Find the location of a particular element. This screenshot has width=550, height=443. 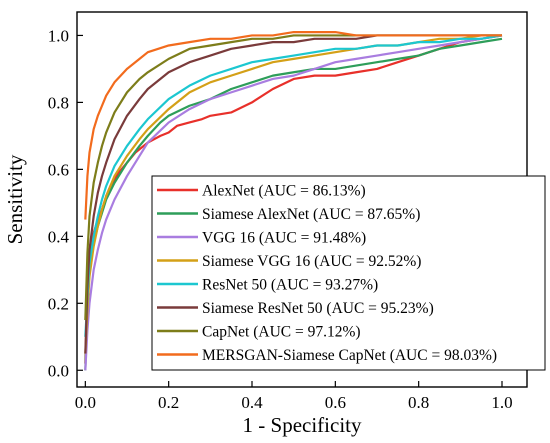

y-tick-label: 1.0 is located at coordinates (58, 35).